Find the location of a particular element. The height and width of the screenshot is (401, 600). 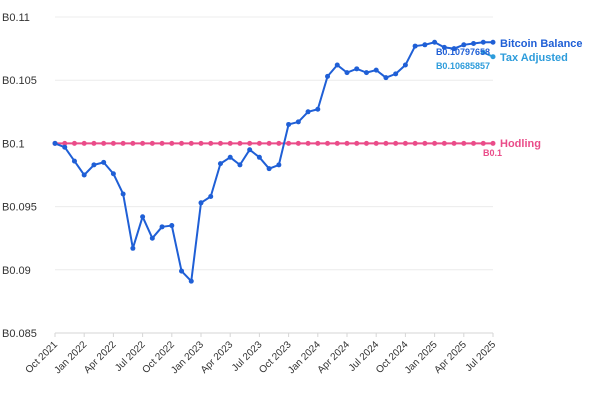

x-tick-label: Jul 2025 is located at coordinates (481, 356).